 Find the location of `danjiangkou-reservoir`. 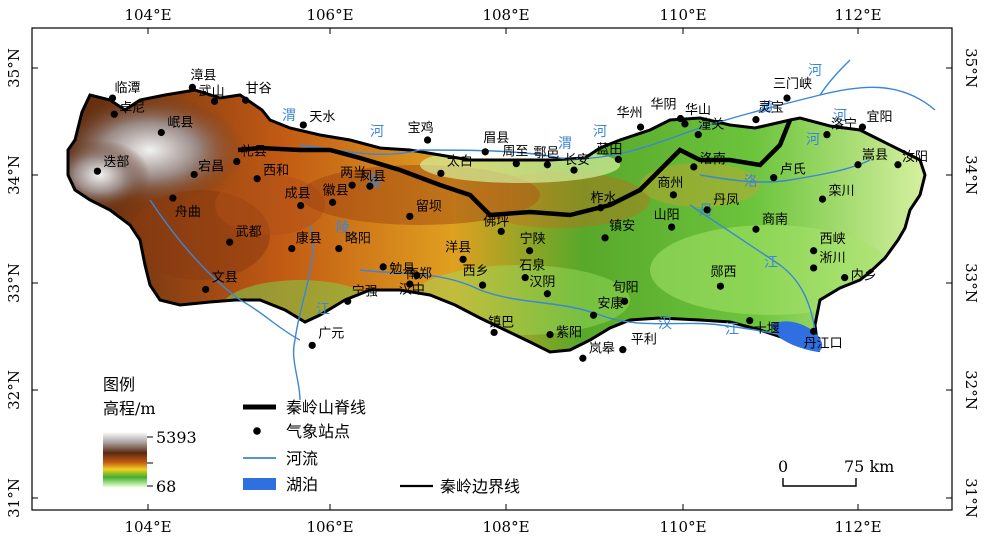

danjiangkou-reservoir is located at coordinates (796, 336).